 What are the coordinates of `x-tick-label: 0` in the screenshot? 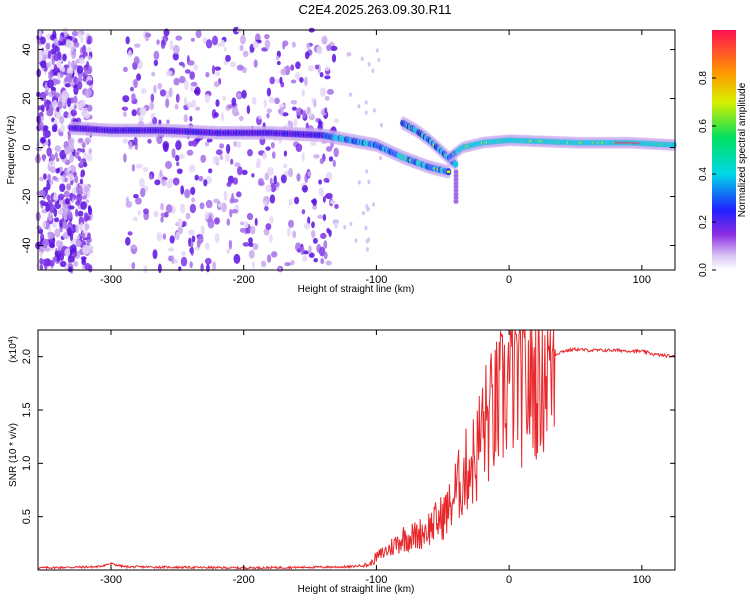 It's located at (509, 280).